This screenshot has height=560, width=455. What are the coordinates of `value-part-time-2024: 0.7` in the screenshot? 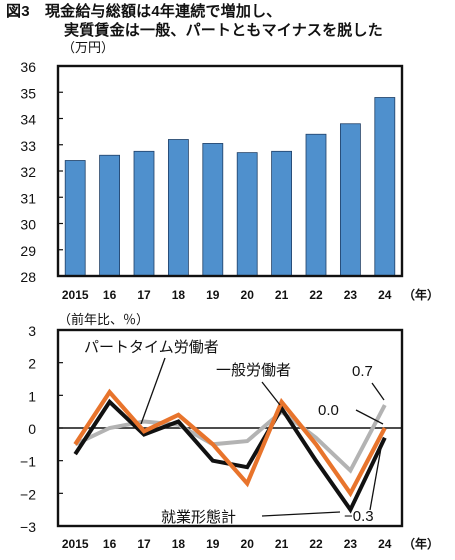 It's located at (362, 371).